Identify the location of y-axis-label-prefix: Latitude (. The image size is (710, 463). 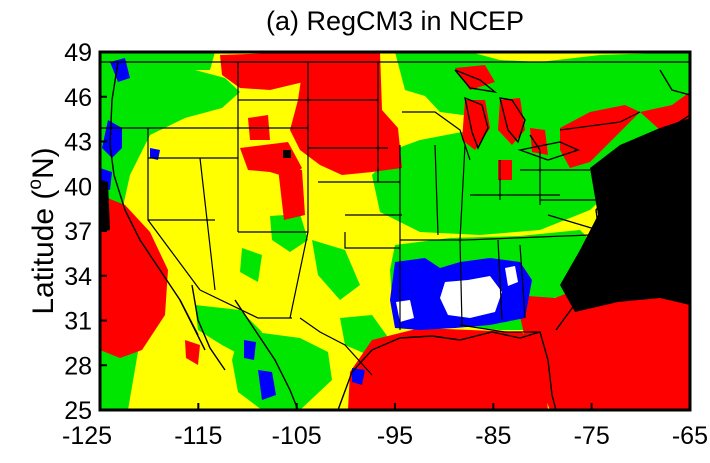
(43, 252).